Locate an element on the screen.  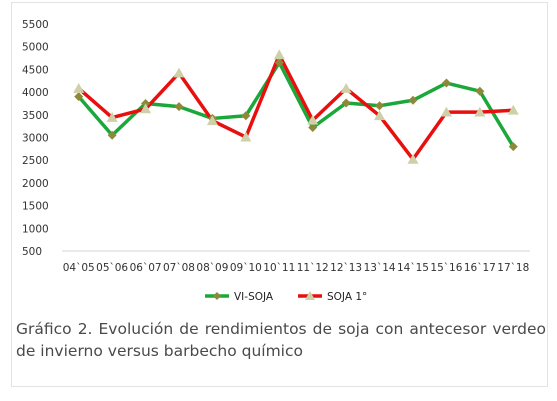
y-tick-label: 4500 is located at coordinates (35, 70).